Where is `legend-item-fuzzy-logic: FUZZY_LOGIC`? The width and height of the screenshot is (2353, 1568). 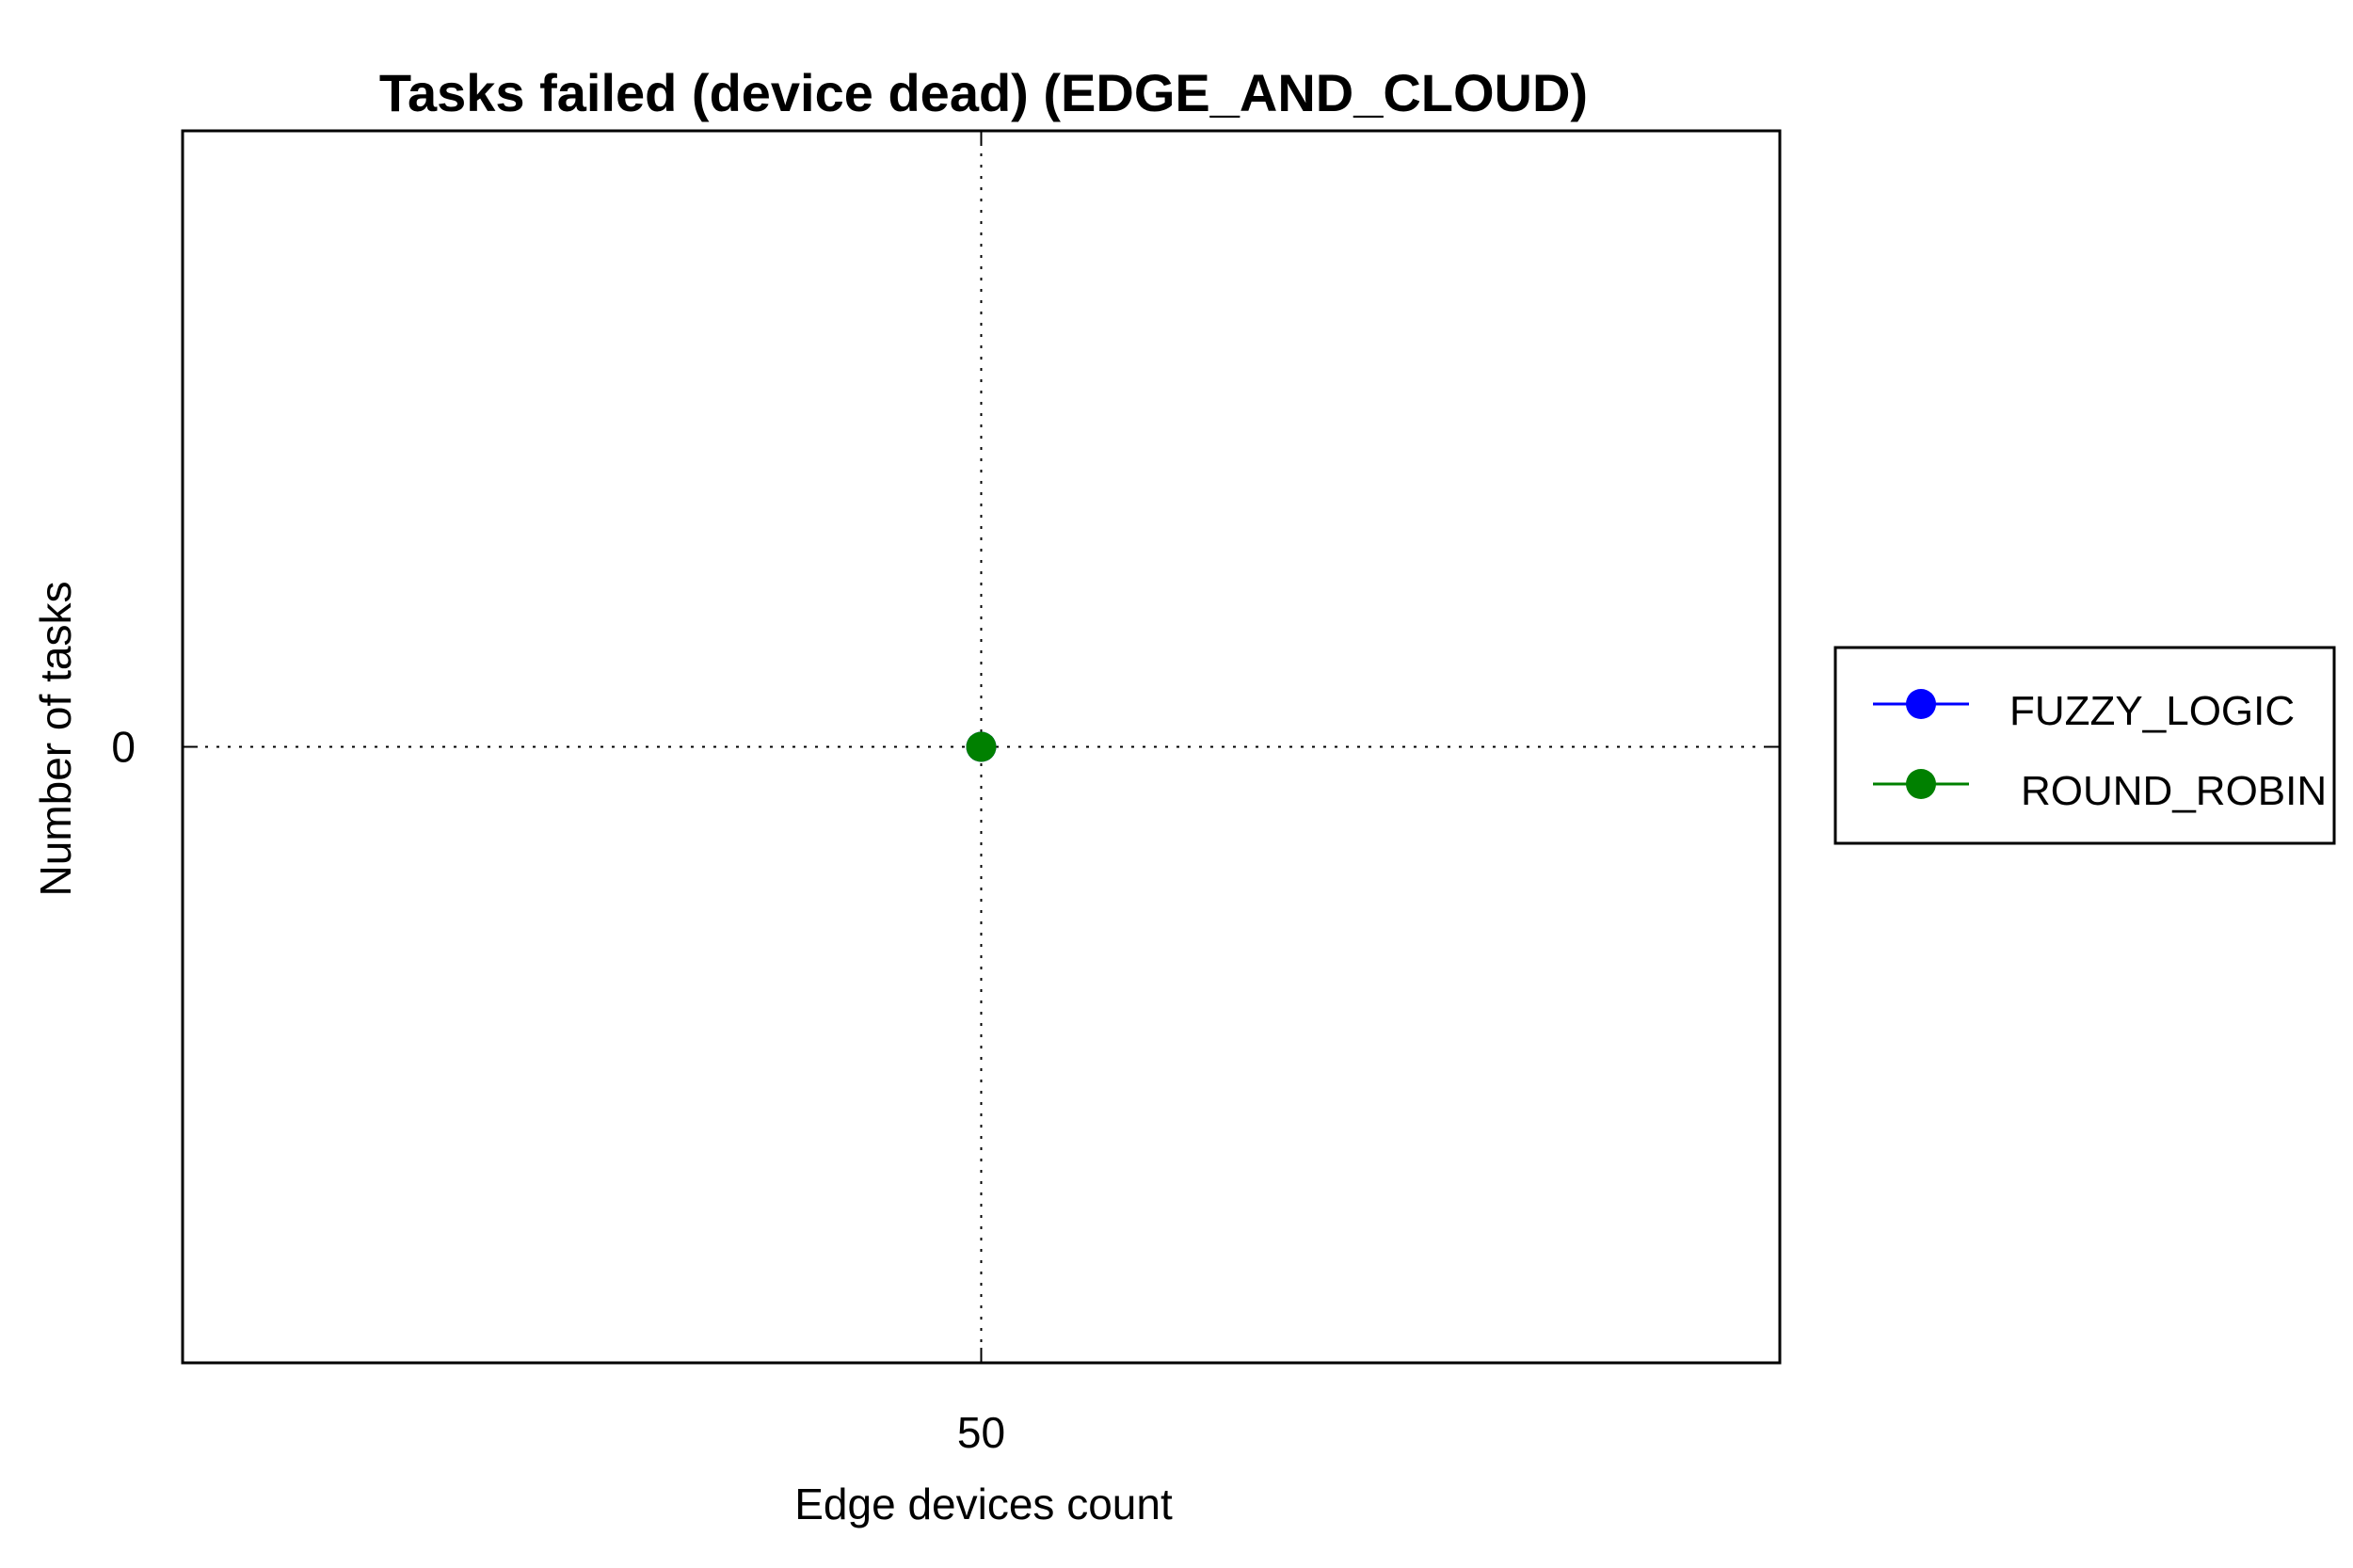 legend-item-fuzzy-logic: FUZZY_LOGIC is located at coordinates (2084, 711).